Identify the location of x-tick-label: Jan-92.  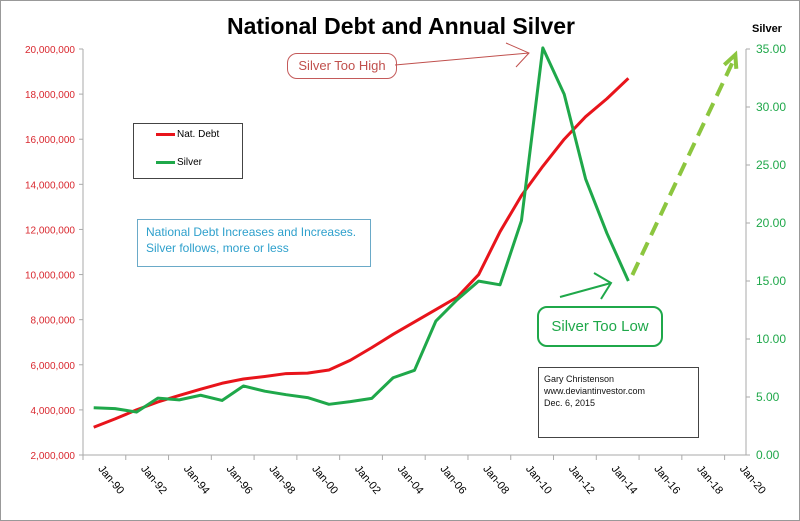
(153, 479).